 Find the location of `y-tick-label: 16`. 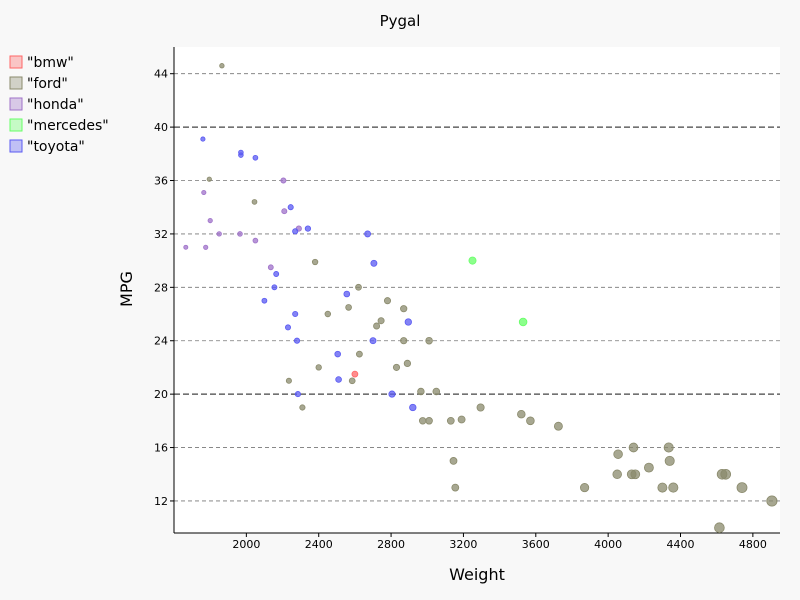

y-tick-label: 16 is located at coordinates (161, 448).